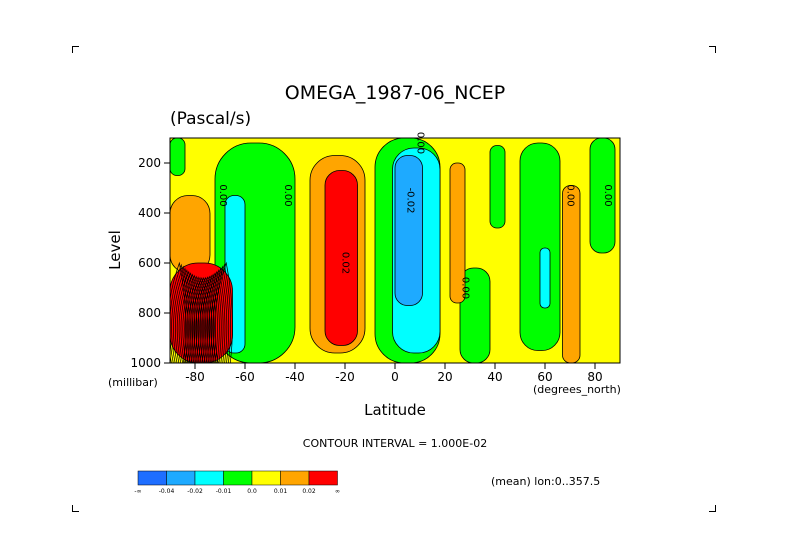 Image resolution: width=789 pixels, height=558 pixels. Describe the element at coordinates (210, 119) in the screenshot. I see `chart-units: (Pascal/s)` at that location.